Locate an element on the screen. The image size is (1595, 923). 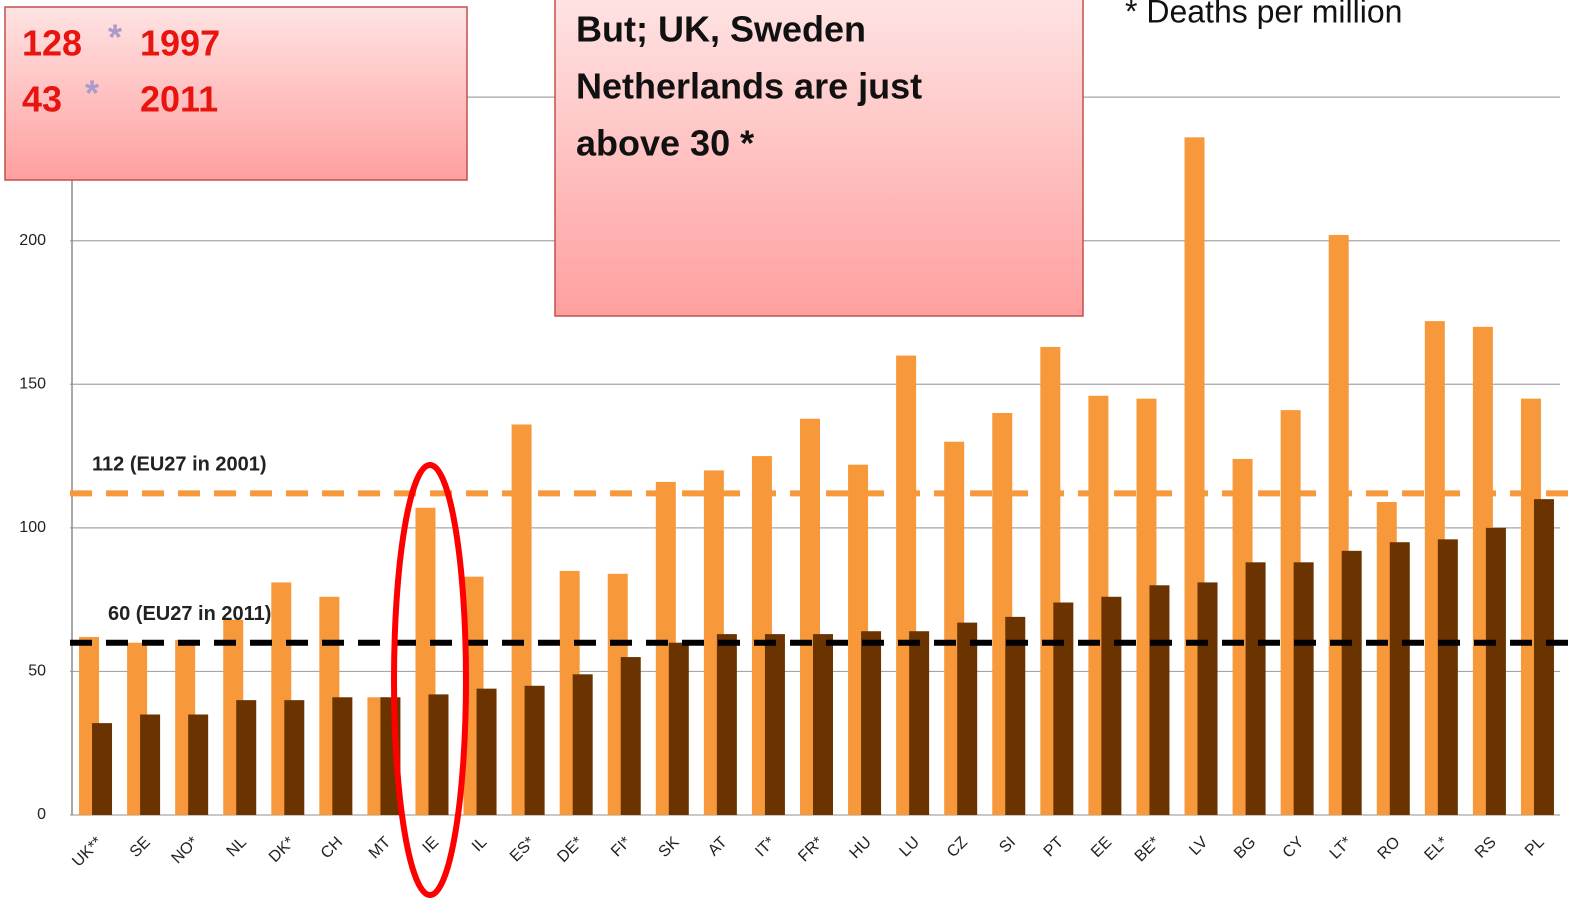
x-tick-label: SI is located at coordinates (1007, 845).